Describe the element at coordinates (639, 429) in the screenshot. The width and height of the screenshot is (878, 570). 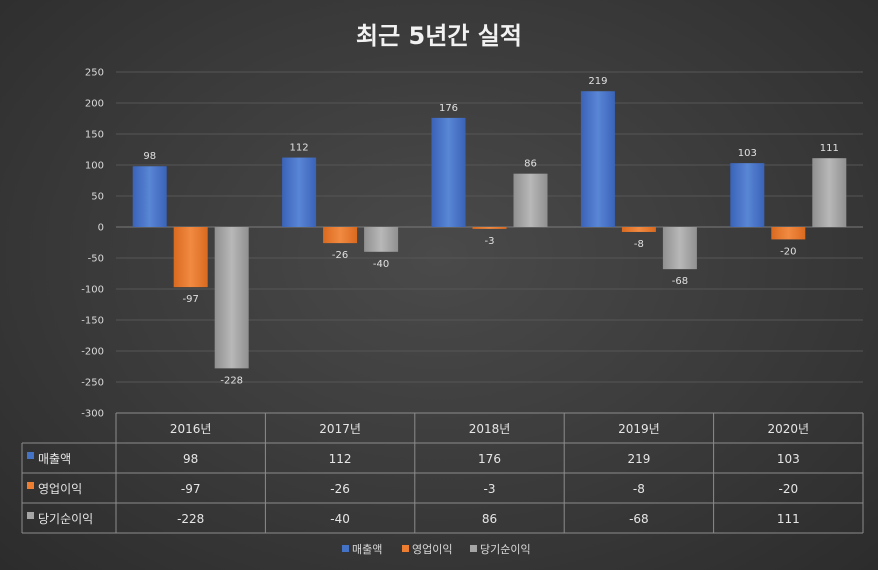
I see `table-header-cell: 2019년` at that location.